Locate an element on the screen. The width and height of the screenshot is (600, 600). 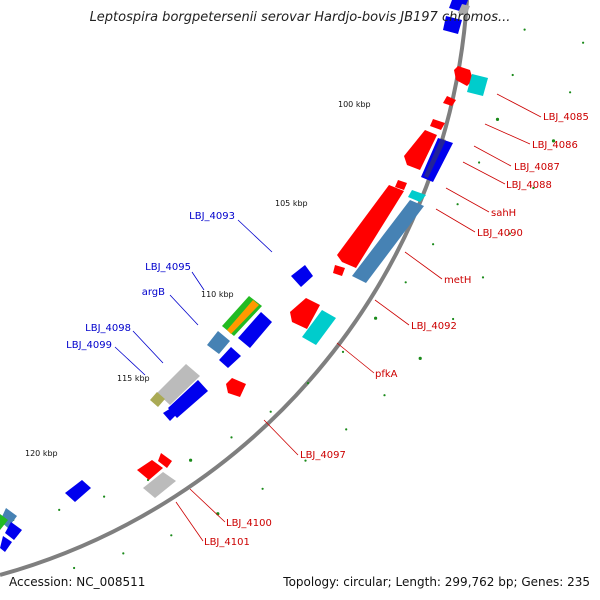
label-lbj-4092: LBJ_4092 is located at coordinates (434, 326).